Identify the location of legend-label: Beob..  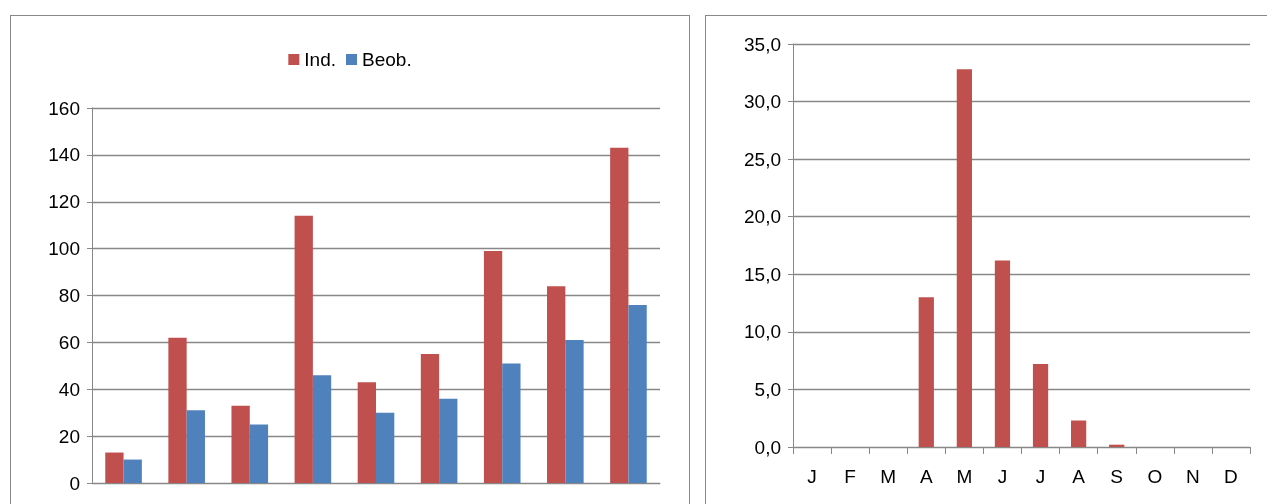
(387, 59).